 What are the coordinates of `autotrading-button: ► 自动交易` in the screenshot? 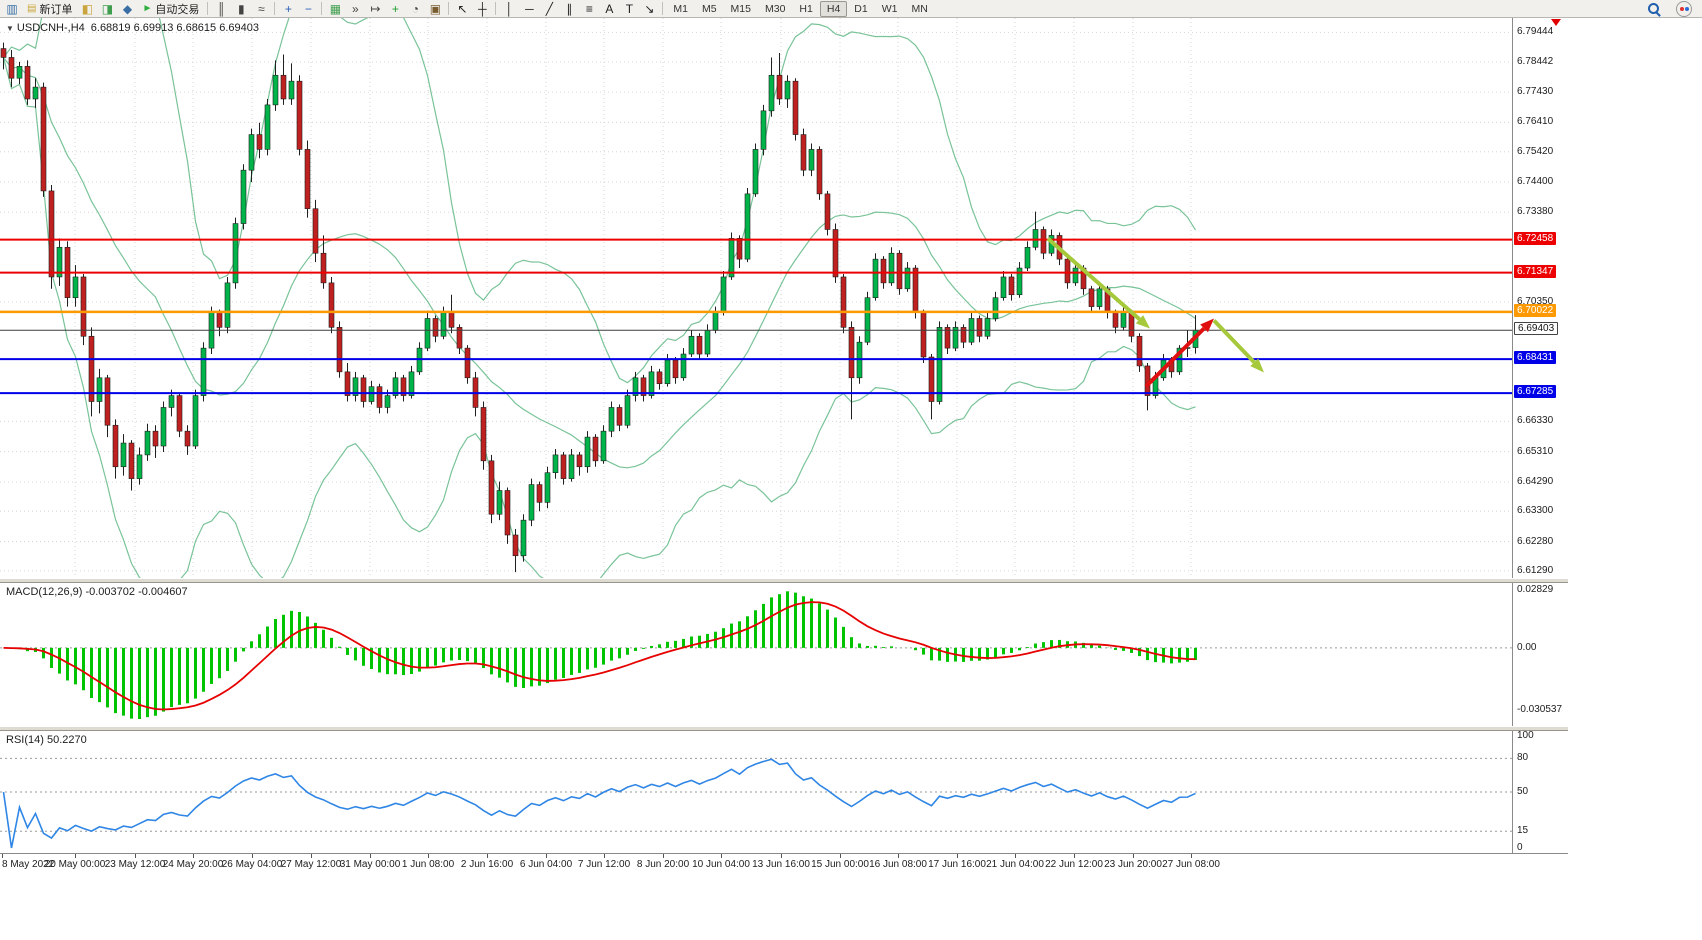 It's located at (170, 9).